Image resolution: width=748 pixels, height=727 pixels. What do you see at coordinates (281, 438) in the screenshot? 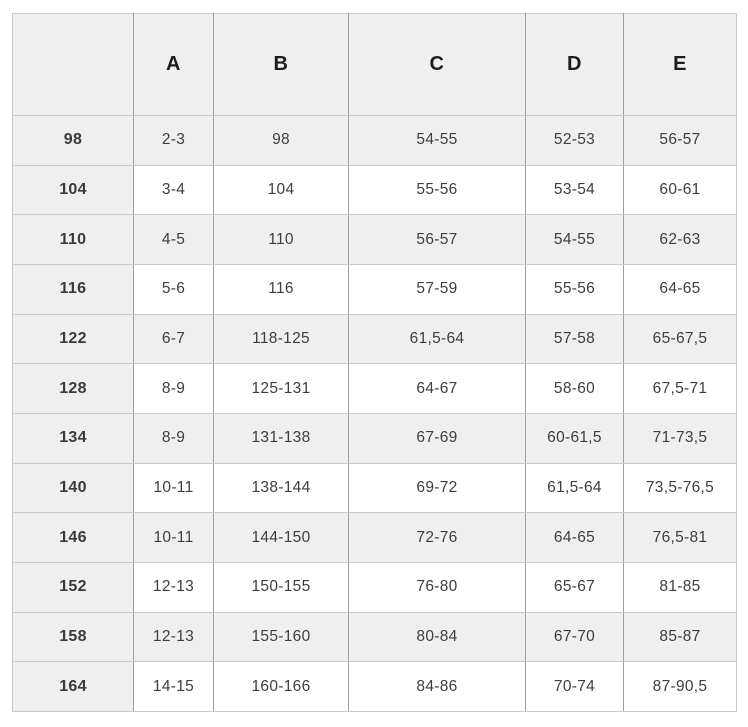
I see `value-cell: 131-138` at bounding box center [281, 438].